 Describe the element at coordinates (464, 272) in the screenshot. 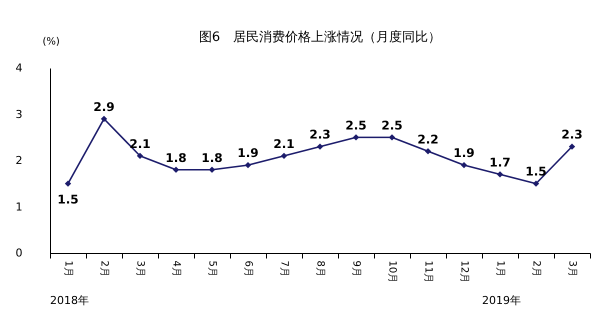

I see `x-tick-label: 12月` at that location.